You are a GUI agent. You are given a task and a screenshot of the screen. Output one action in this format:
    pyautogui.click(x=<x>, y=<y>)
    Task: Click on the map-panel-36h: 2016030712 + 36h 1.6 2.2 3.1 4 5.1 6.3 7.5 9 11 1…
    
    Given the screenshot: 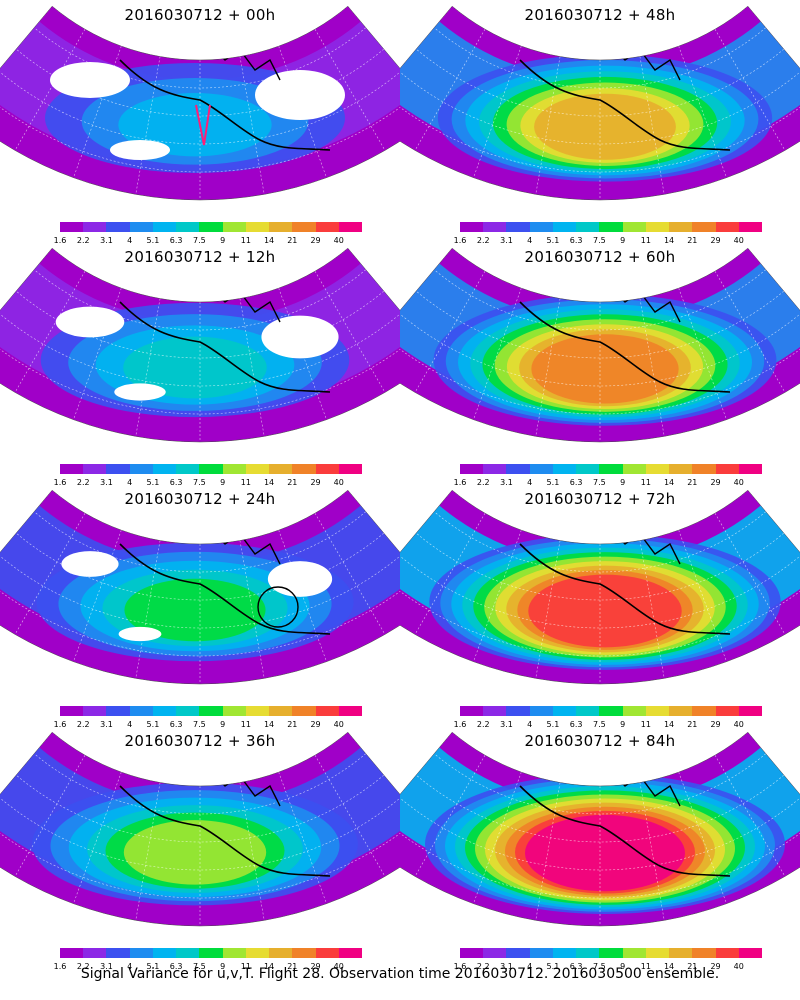 What is the action you would take?
    pyautogui.click(x=200, y=848)
    